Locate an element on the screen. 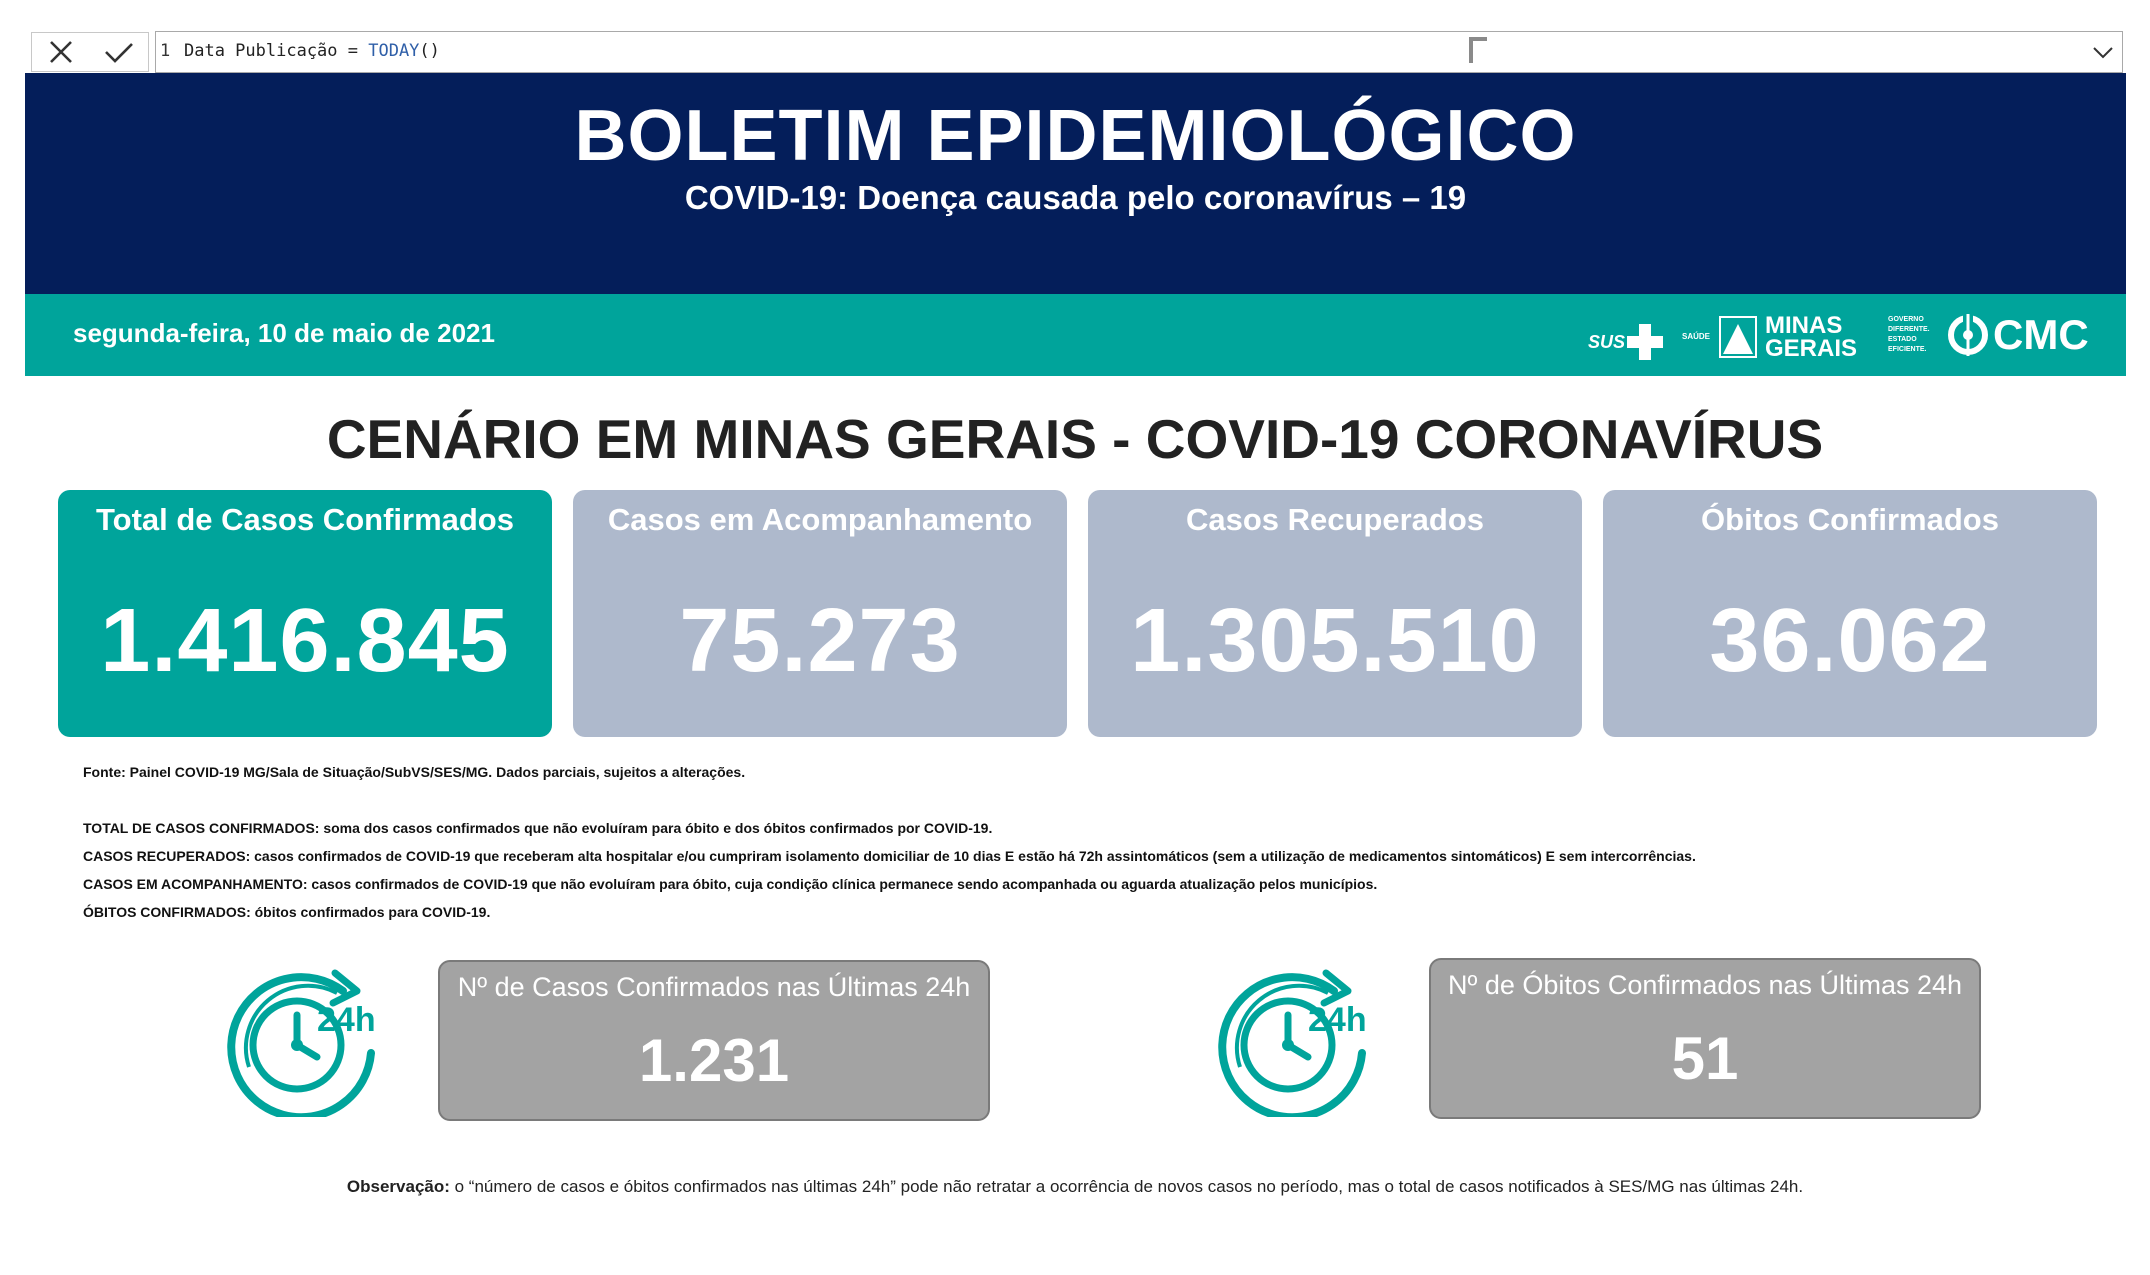 The height and width of the screenshot is (1275, 2150). close-icon is located at coordinates (61, 52).